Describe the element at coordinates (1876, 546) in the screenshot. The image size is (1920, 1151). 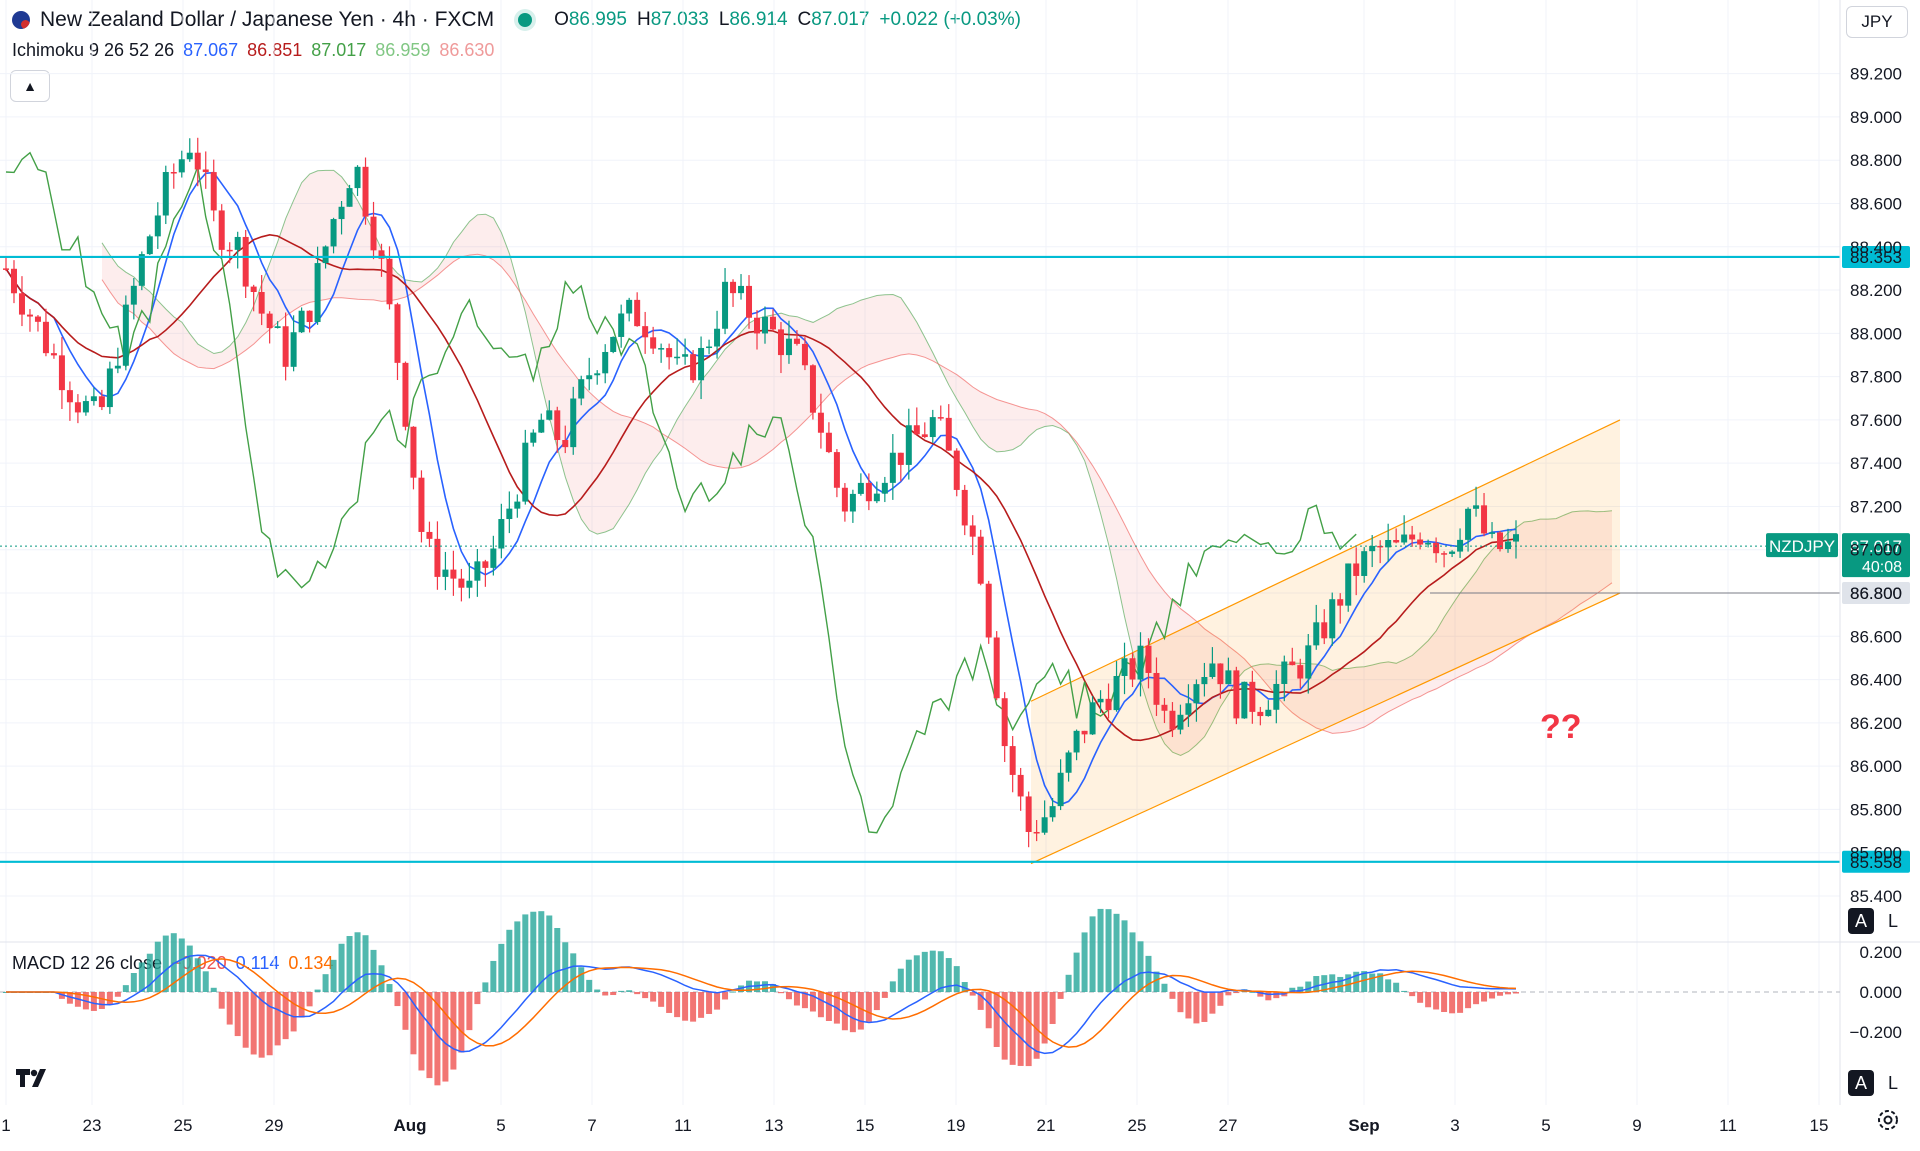
I see `last-price-label: 87.017` at that location.